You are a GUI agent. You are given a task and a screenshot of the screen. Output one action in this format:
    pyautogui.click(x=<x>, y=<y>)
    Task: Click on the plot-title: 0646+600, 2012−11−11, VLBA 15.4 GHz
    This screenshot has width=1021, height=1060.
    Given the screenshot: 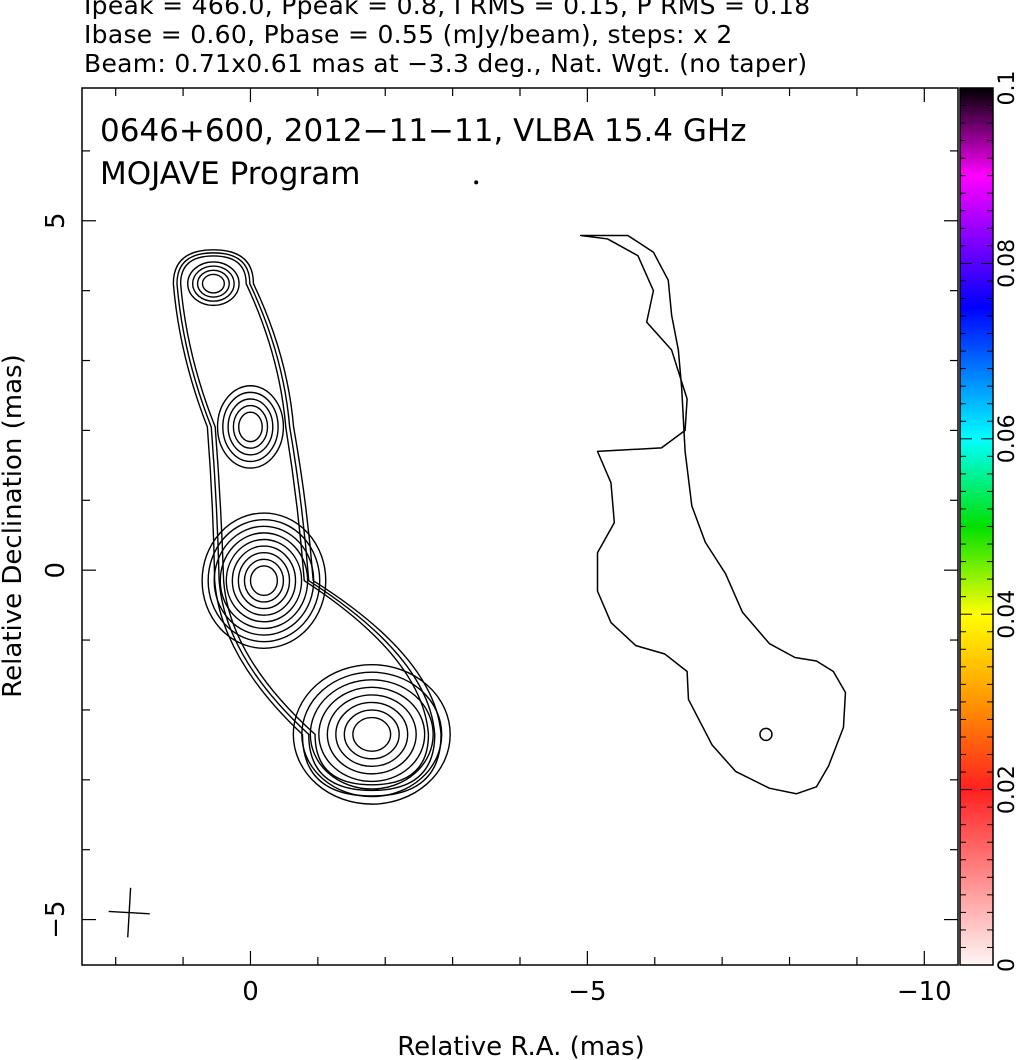 What is the action you would take?
    pyautogui.click(x=423, y=131)
    